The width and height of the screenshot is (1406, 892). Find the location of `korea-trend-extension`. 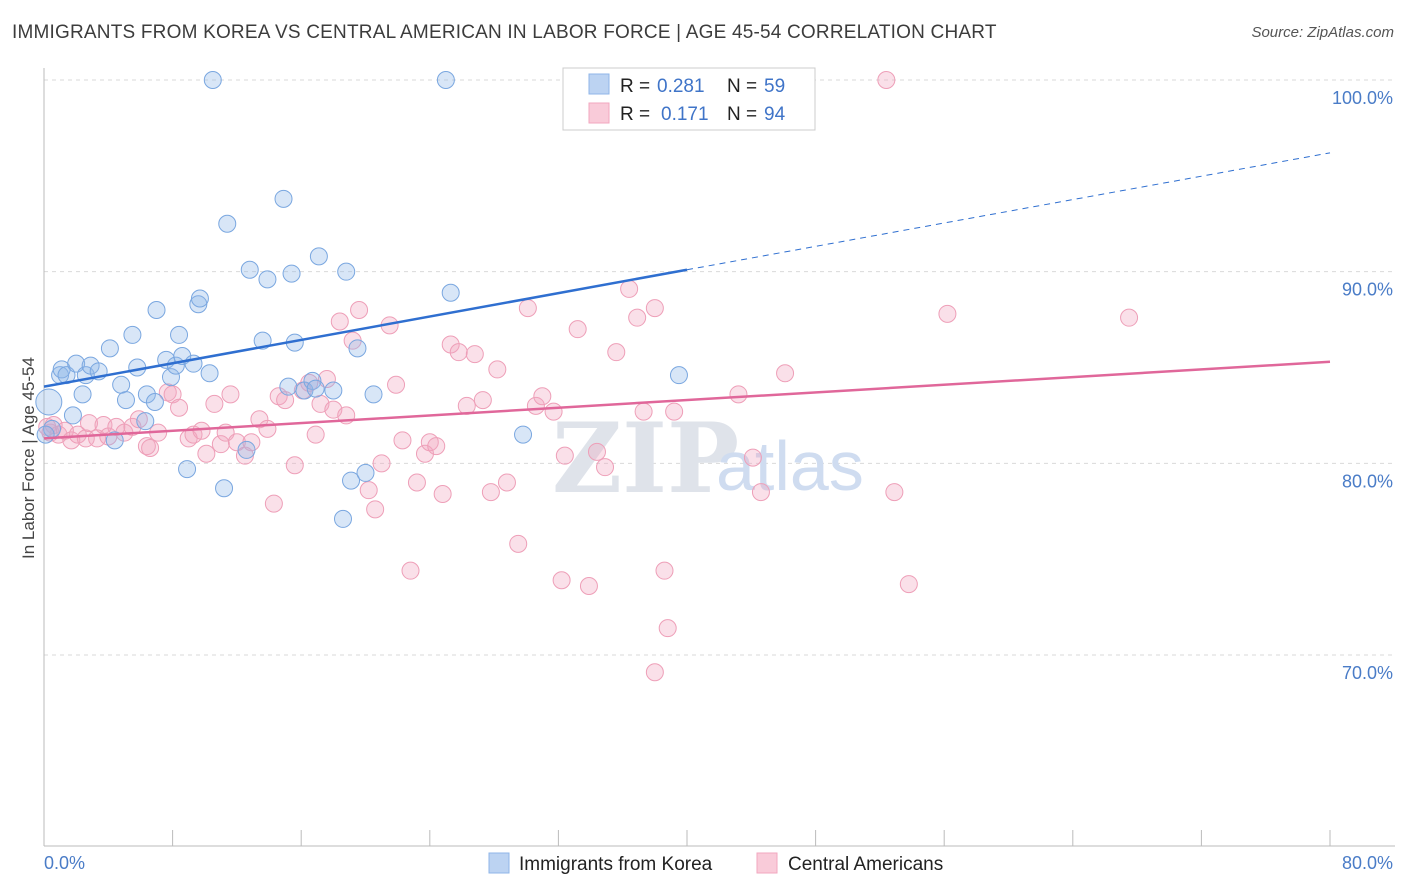

korea-trend-extension is located at coordinates (1008, 211).